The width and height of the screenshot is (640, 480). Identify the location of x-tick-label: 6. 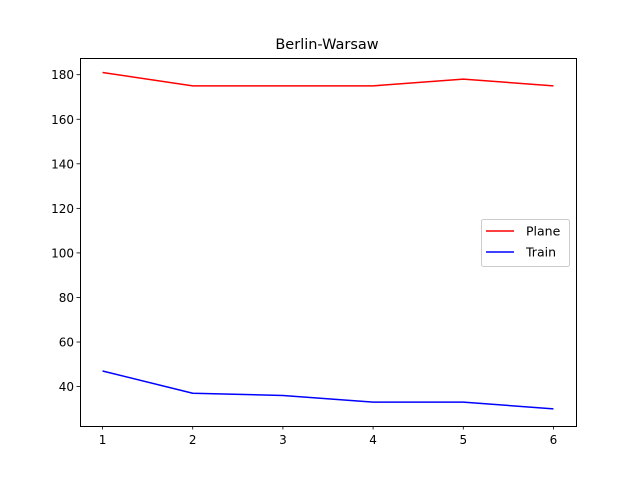
(554, 440).